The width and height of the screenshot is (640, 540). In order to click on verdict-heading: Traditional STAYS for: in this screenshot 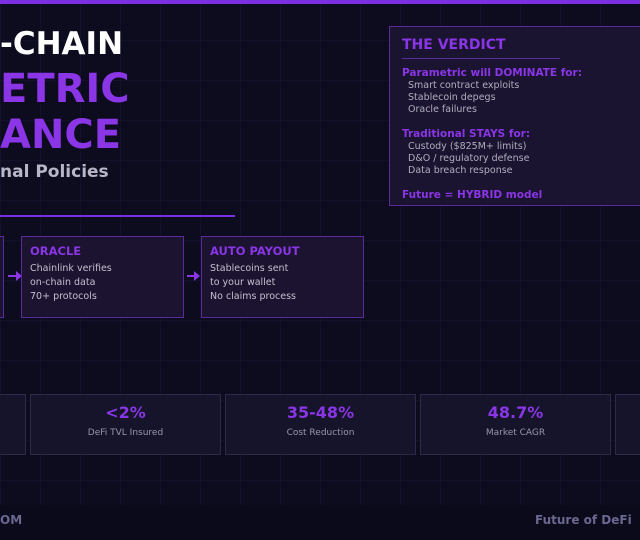, I will do `click(466, 134)`.